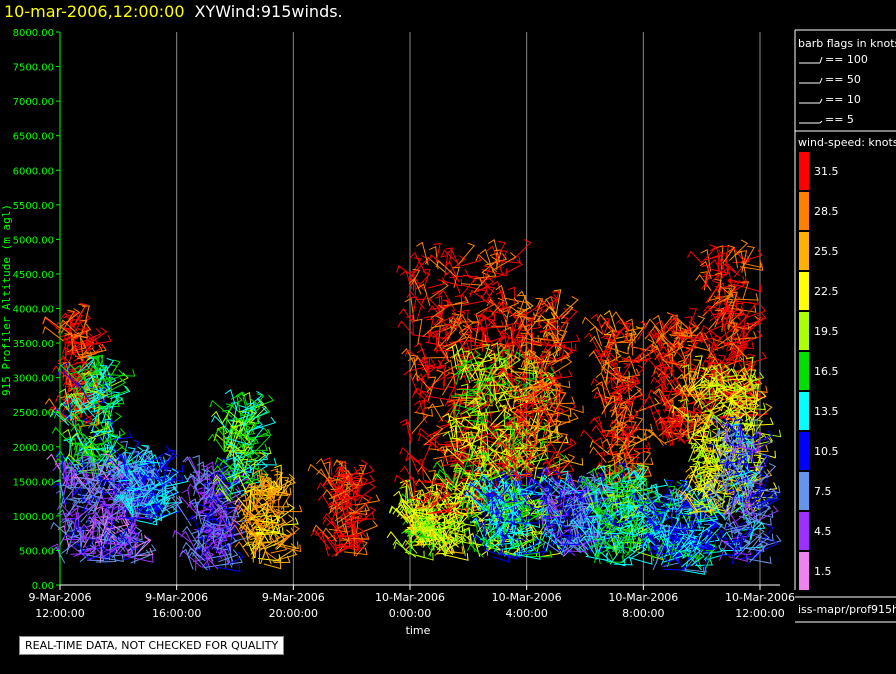 The width and height of the screenshot is (896, 674). What do you see at coordinates (833, 89) in the screenshot?
I see `barb-legend-entries: == 100== 50== 10== 5` at bounding box center [833, 89].